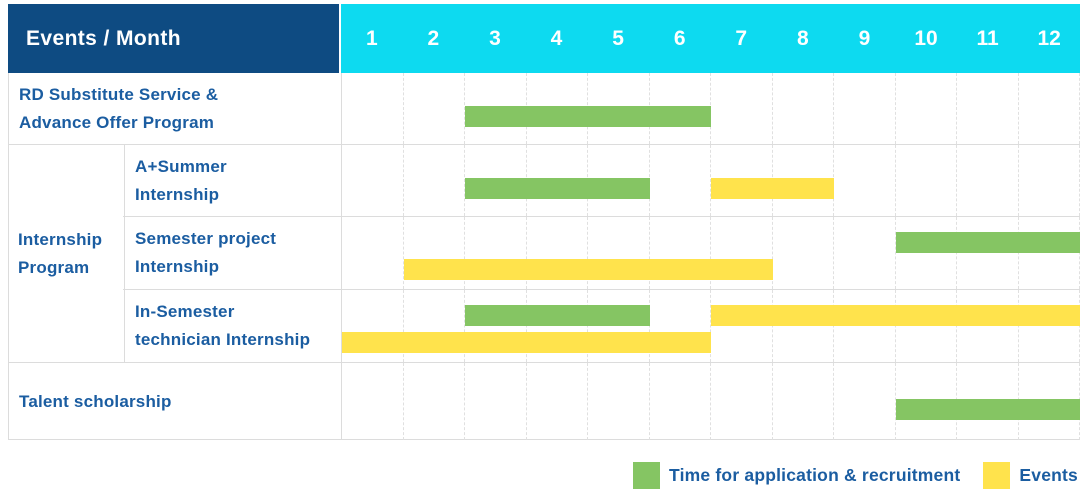 The height and width of the screenshot is (494, 1080). I want to click on row-label-line: In-Semester, so click(185, 311).